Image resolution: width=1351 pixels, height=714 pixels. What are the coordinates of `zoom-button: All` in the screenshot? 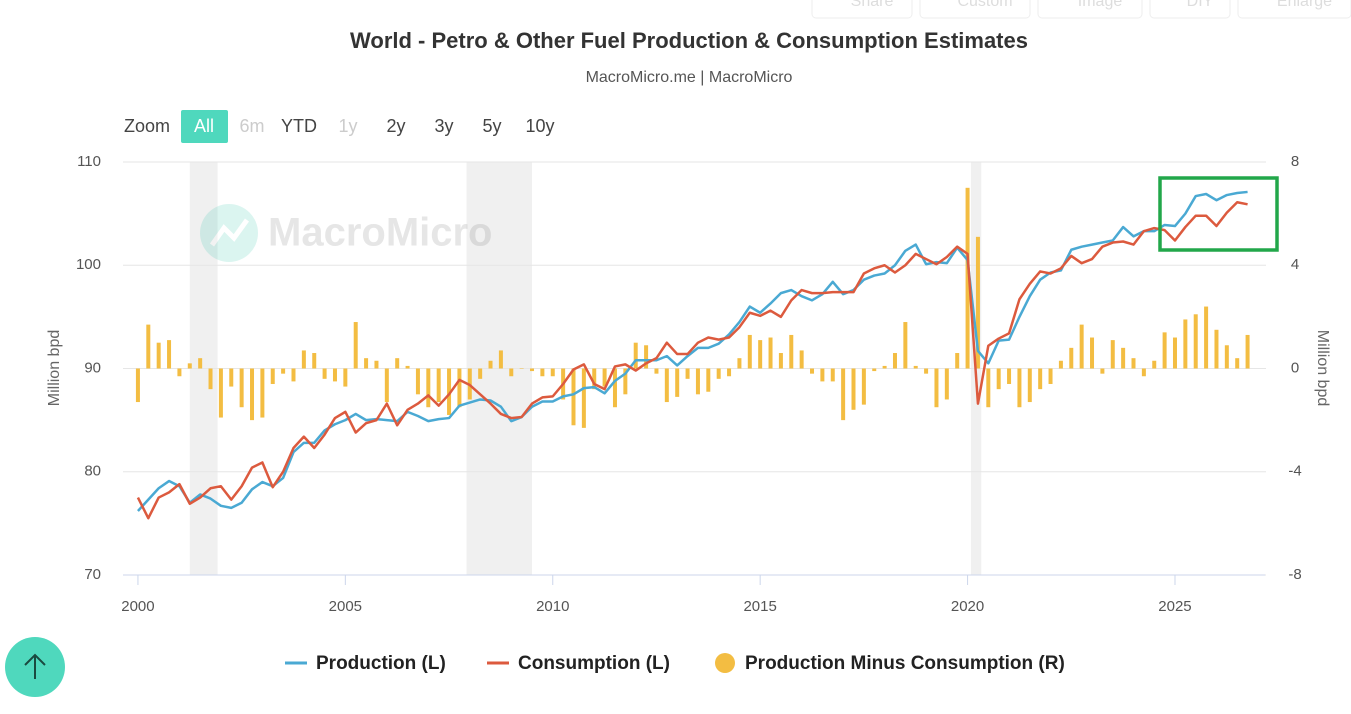 It's located at (204, 126).